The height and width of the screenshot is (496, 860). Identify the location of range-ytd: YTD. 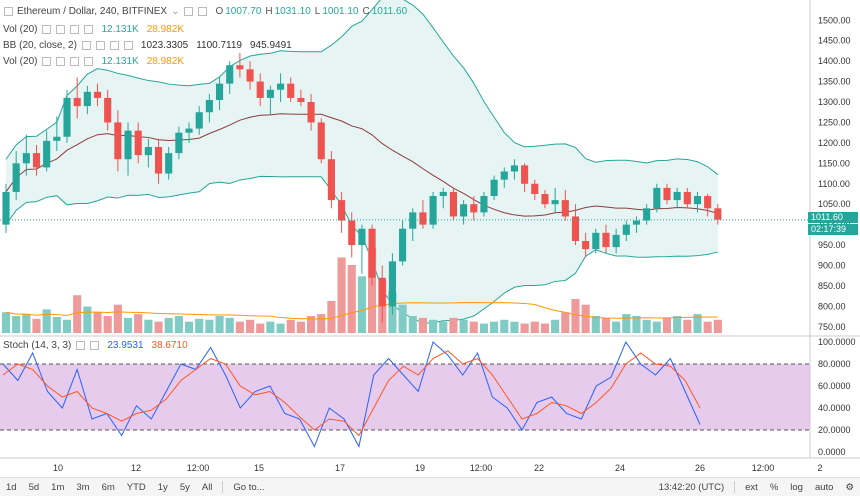
(136, 487).